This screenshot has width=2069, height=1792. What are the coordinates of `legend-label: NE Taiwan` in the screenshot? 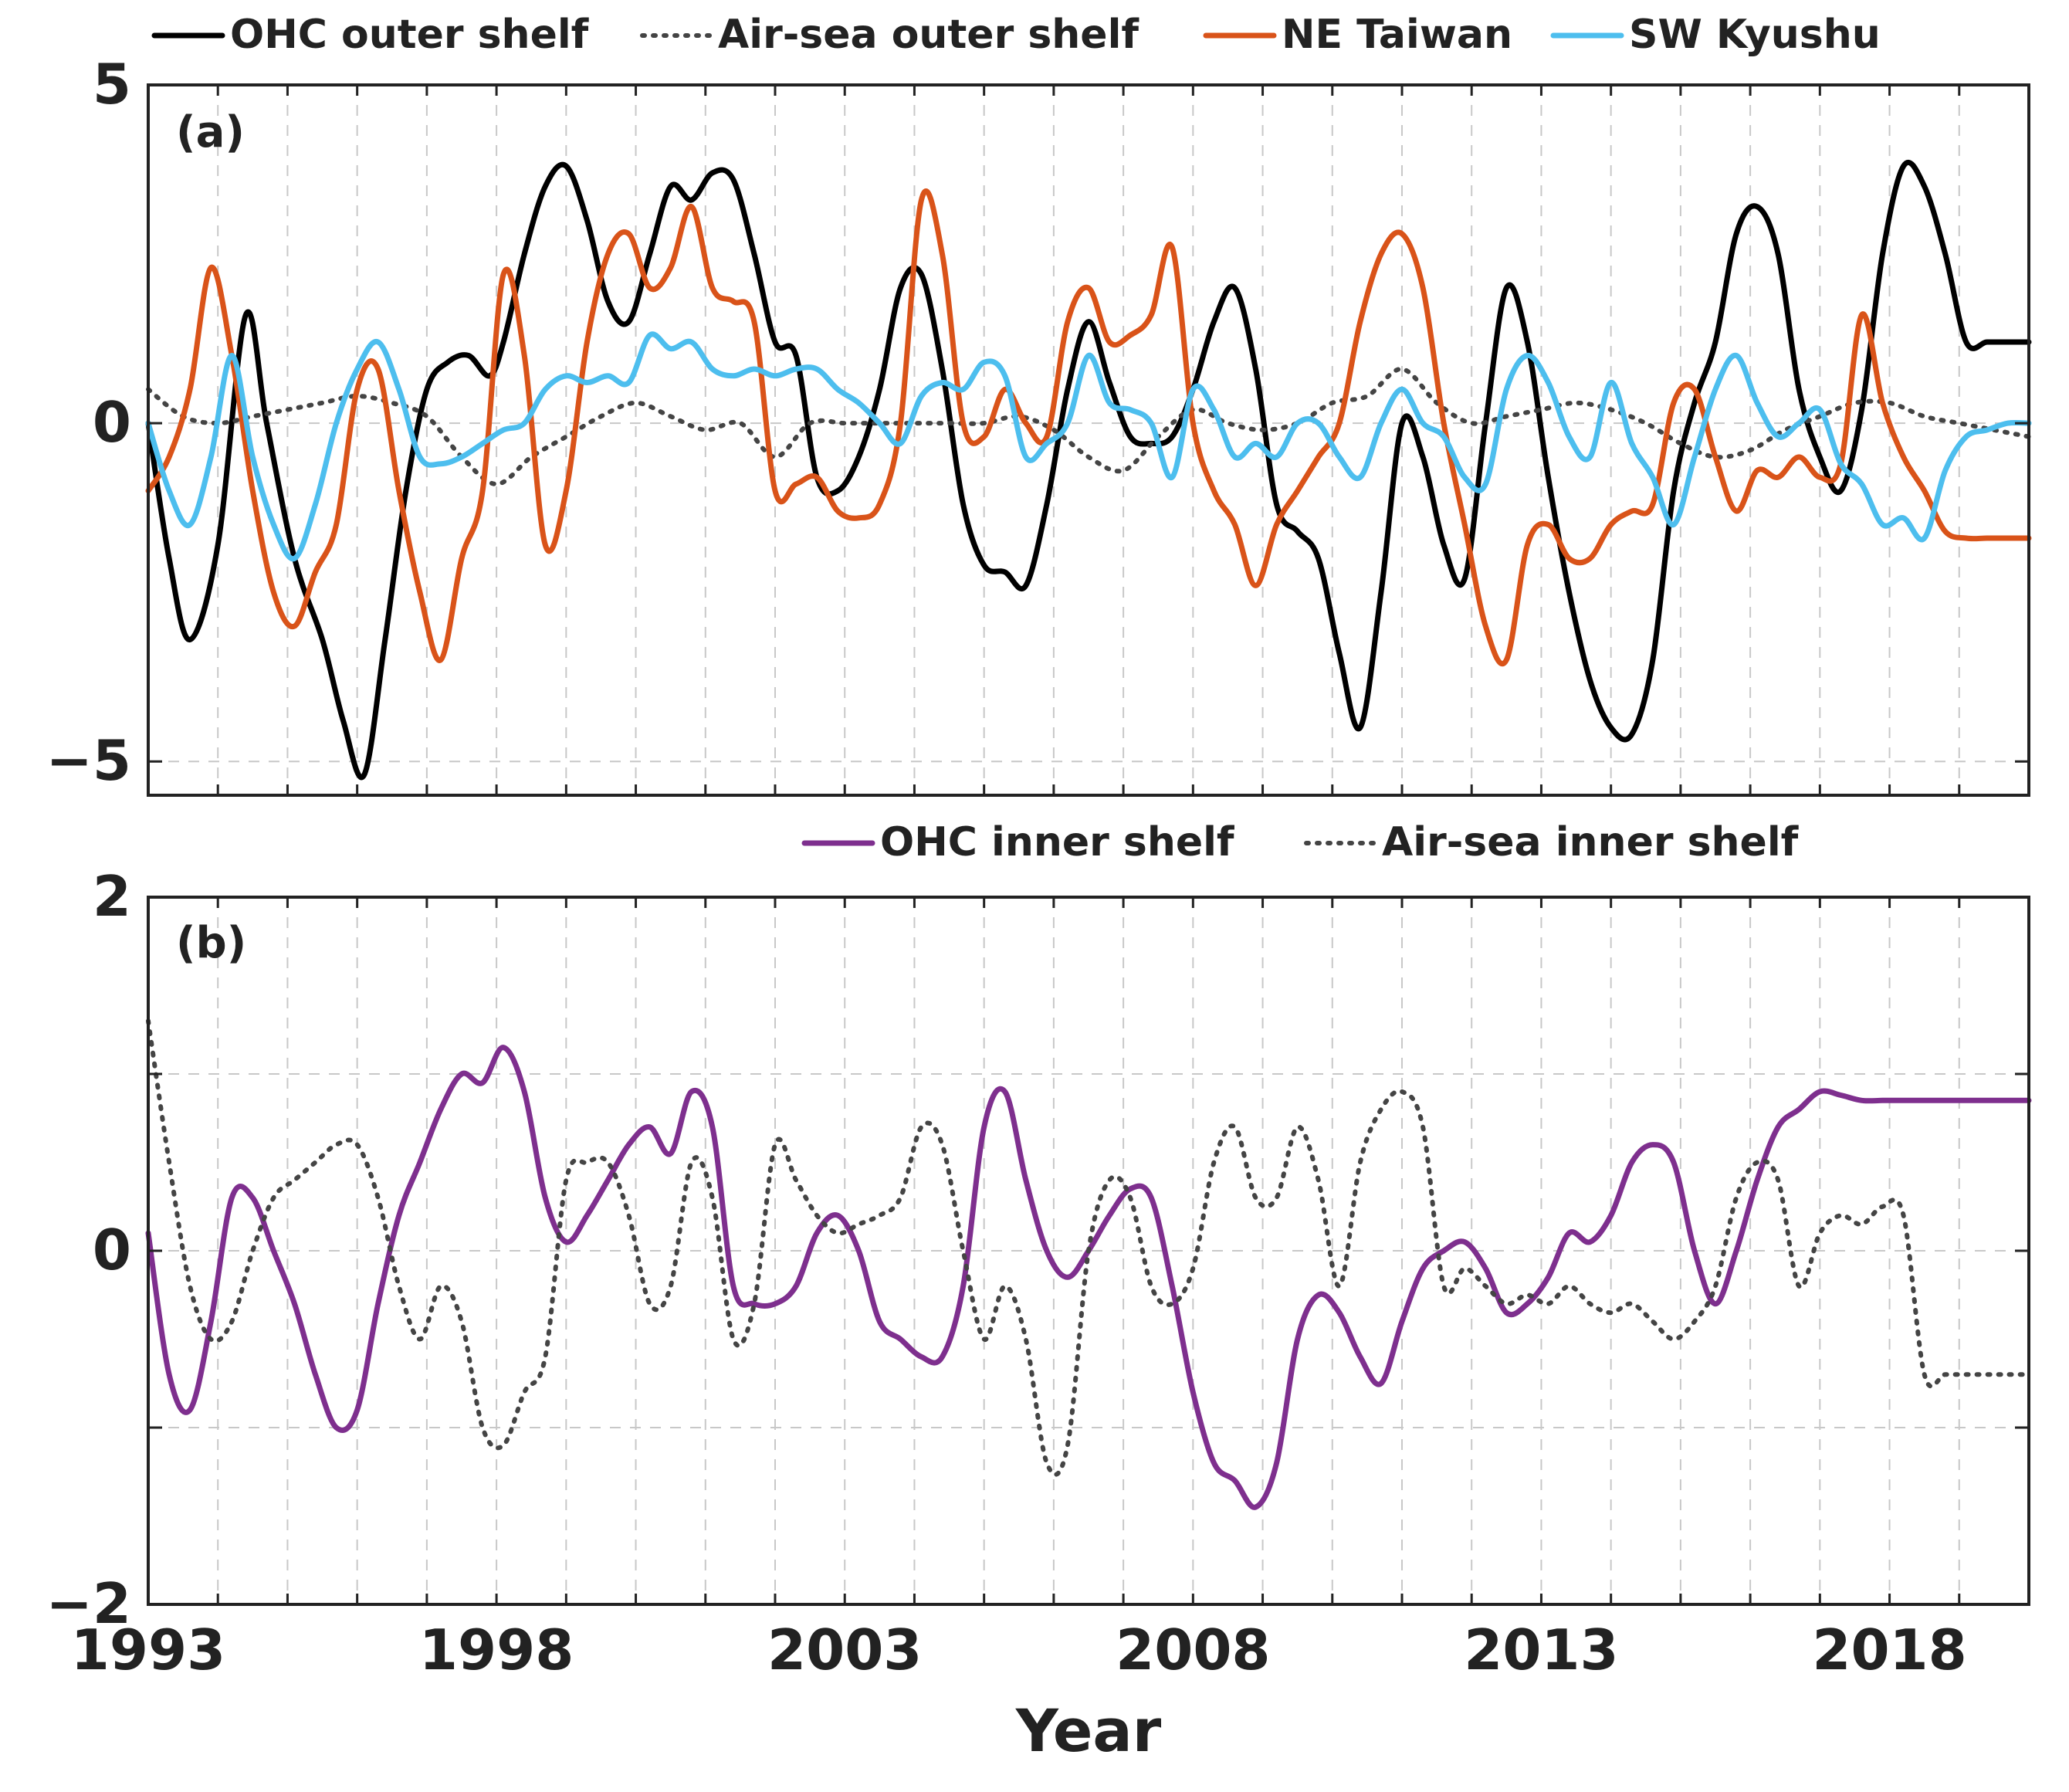 It's located at (1397, 35).